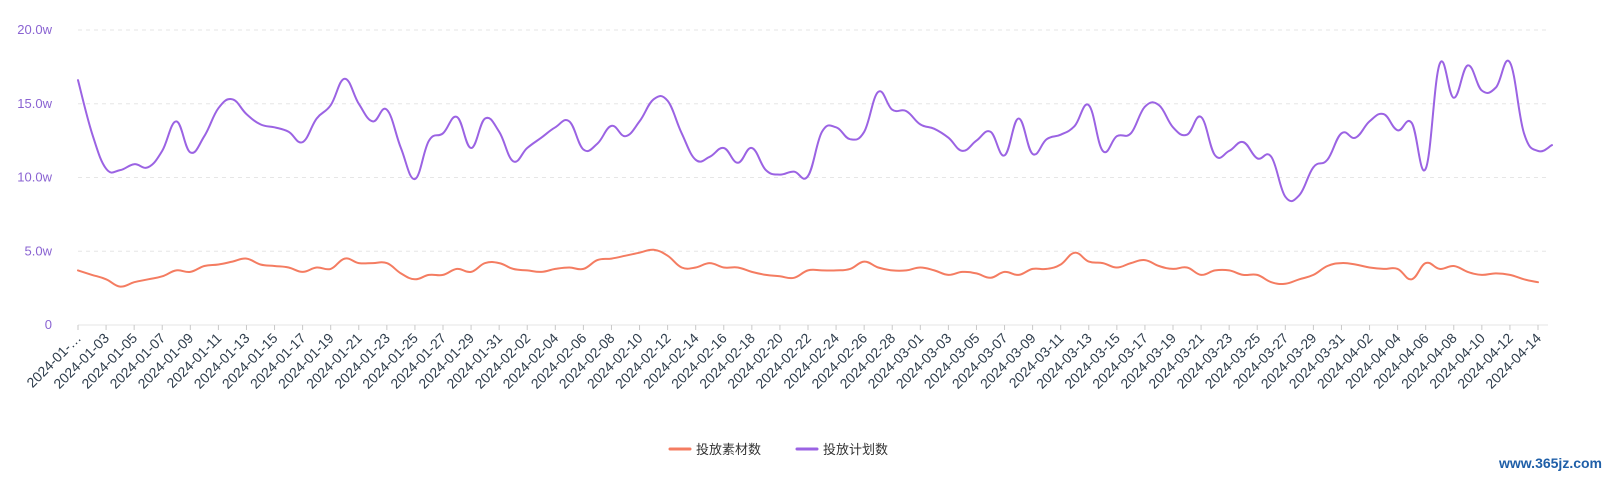 Image resolution: width=1616 pixels, height=478 pixels. I want to click on legend: 投放素材数 投放计划数, so click(778, 449).